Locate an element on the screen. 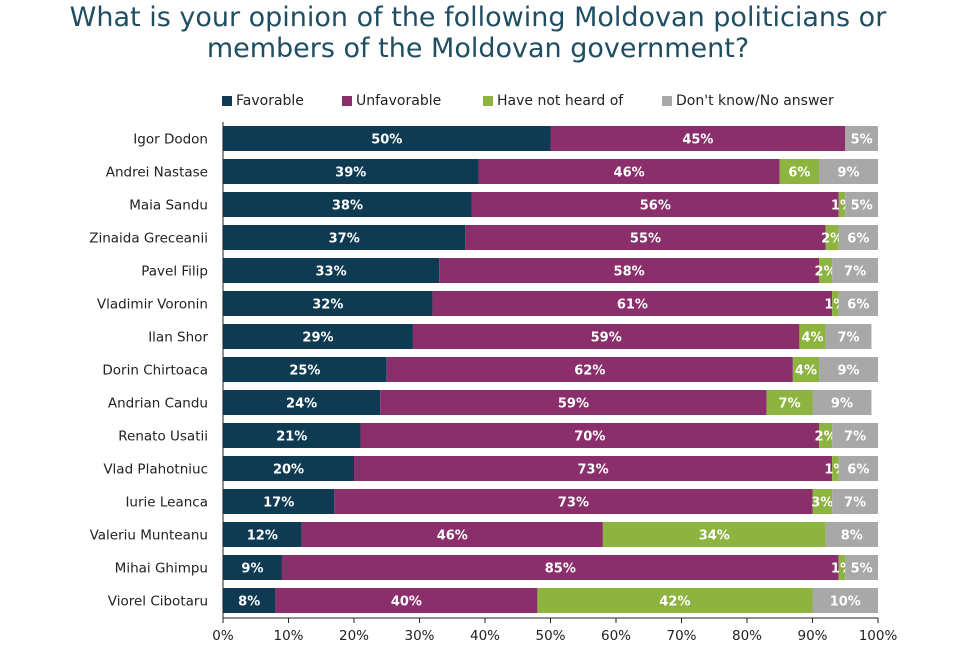  bar-mihai-ghimpu-unfavorable is located at coordinates (560, 567).